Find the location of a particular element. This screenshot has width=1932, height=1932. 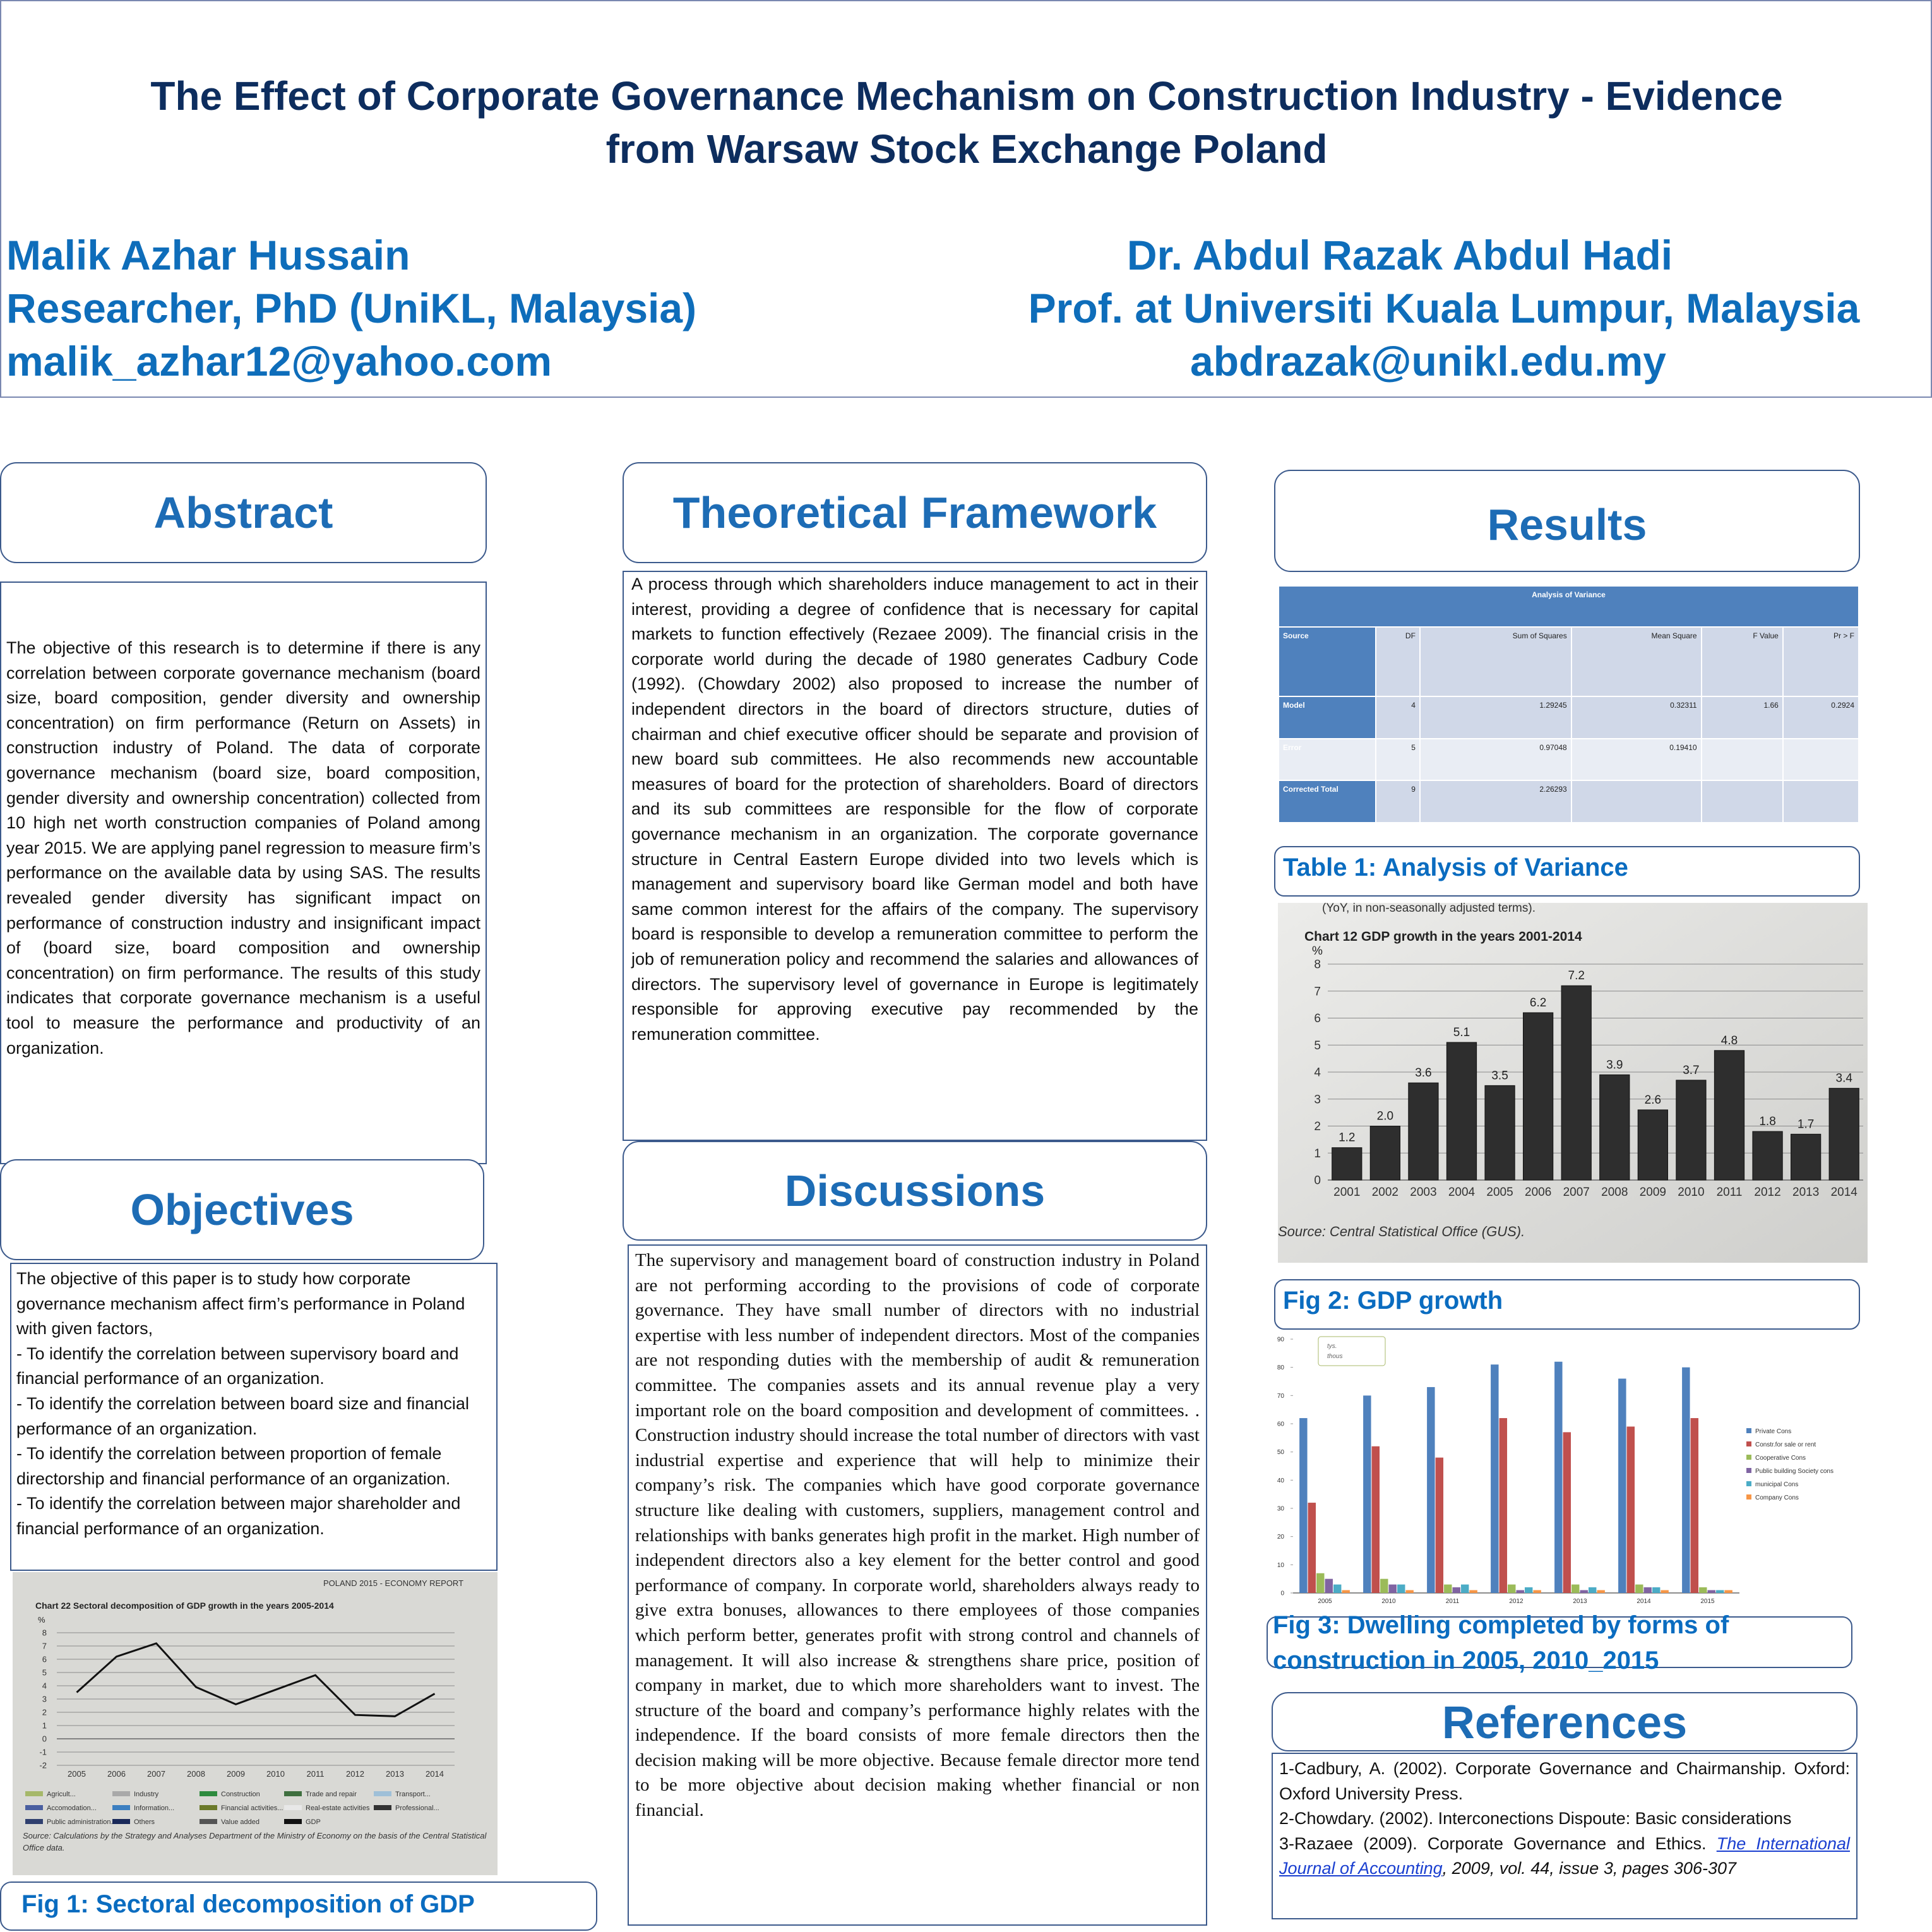

reference-link: The International Journal of Accounting is located at coordinates (1564, 1856).